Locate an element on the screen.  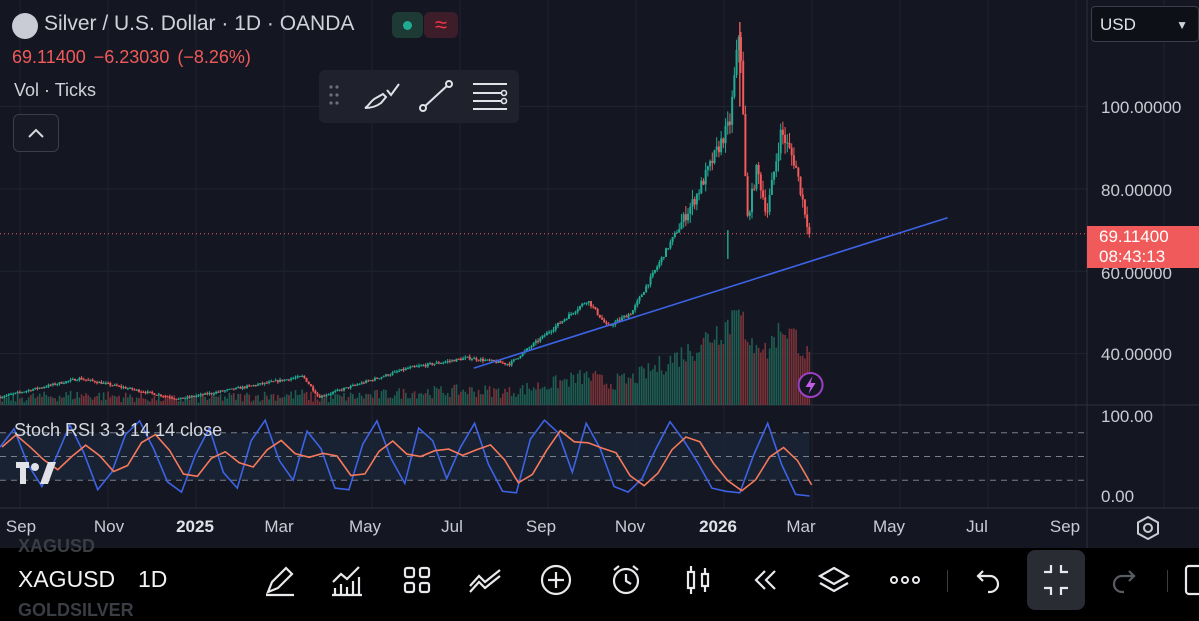
timeframe-button: 1D is located at coordinates (153, 579).